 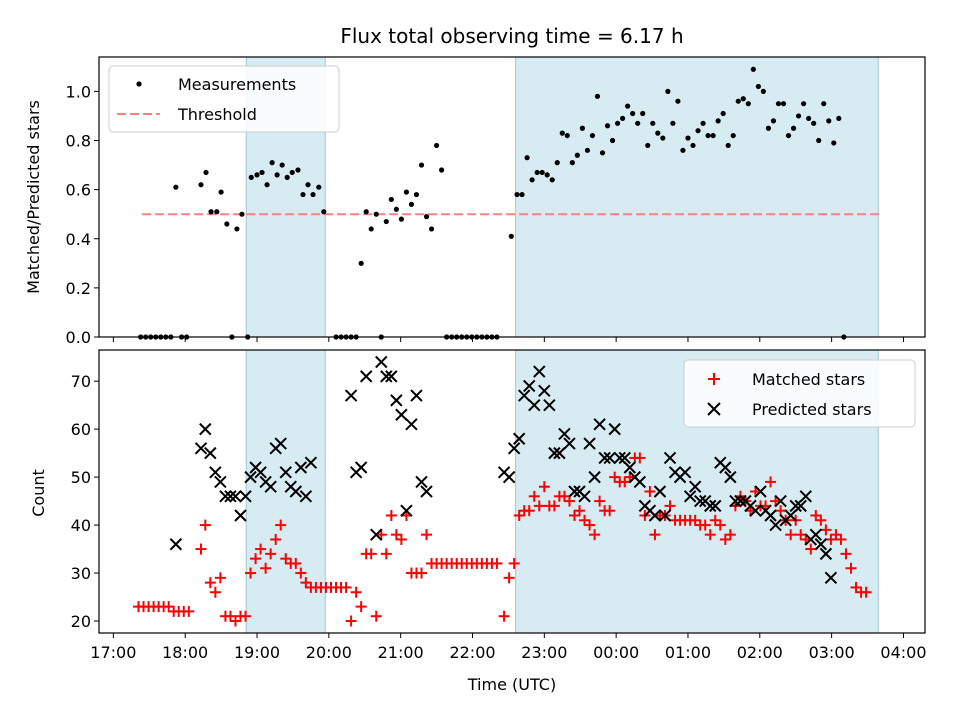 I want to click on predicted-legend-label: Predicted stars, so click(x=812, y=409).